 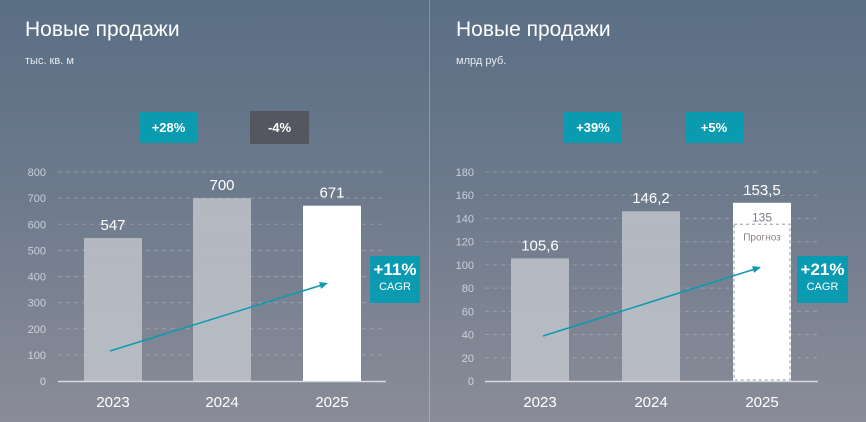 I want to click on y-tick-label: 20, so click(x=468, y=359).